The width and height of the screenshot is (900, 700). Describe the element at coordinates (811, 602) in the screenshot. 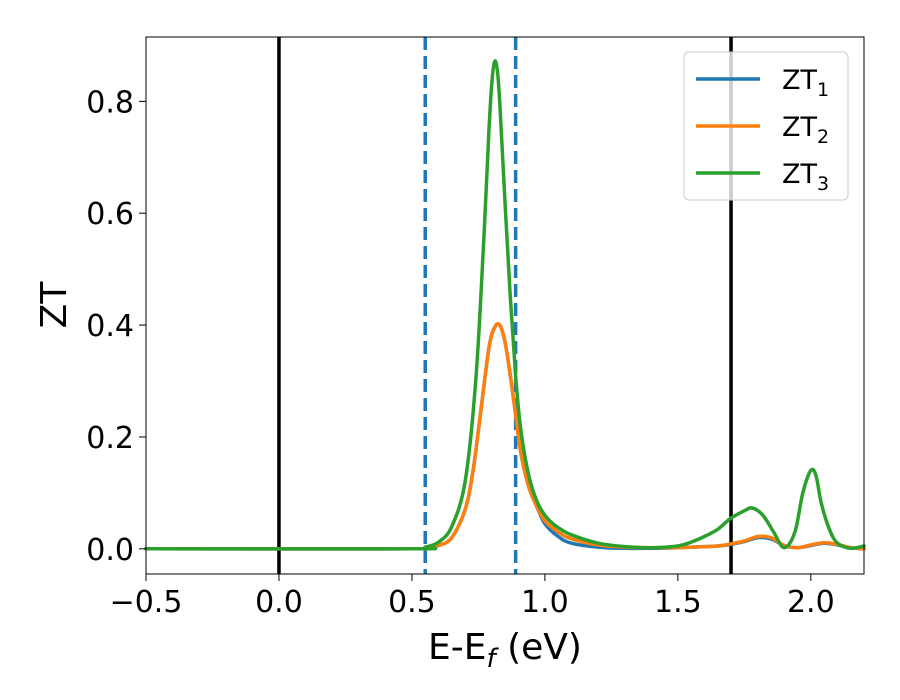

I see `x-tick-label: 2.0` at that location.